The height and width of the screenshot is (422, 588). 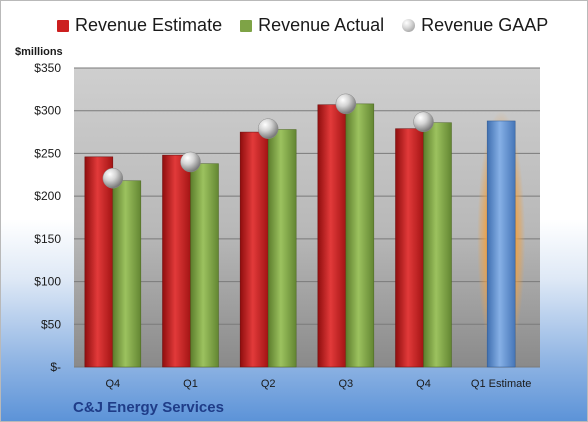 What do you see at coordinates (47, 153) in the screenshot?
I see `y-tick-label: $250` at bounding box center [47, 153].